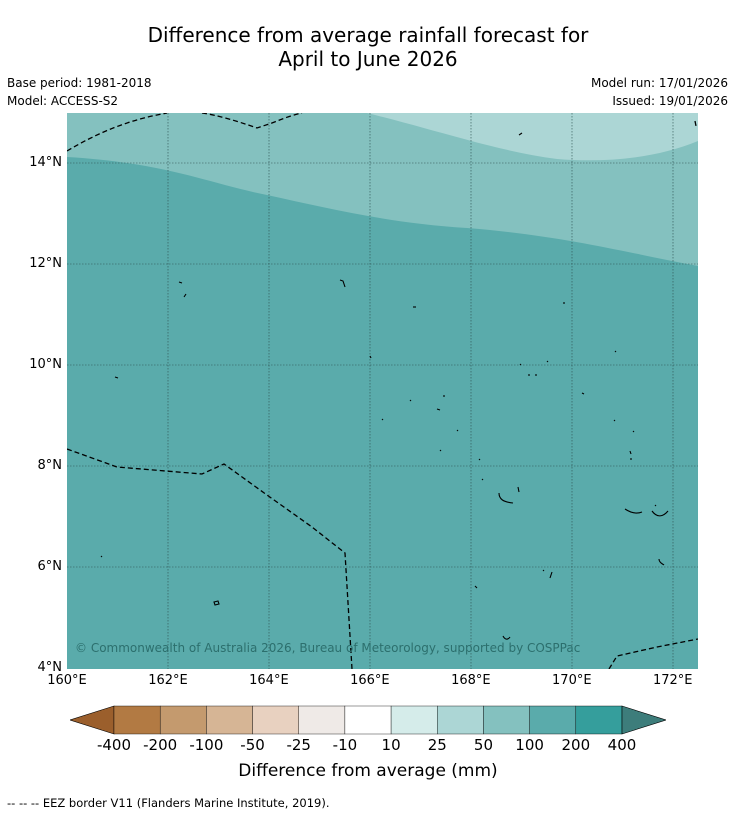  Describe the element at coordinates (168, 680) in the screenshot. I see `lon-label: 162°E` at that location.